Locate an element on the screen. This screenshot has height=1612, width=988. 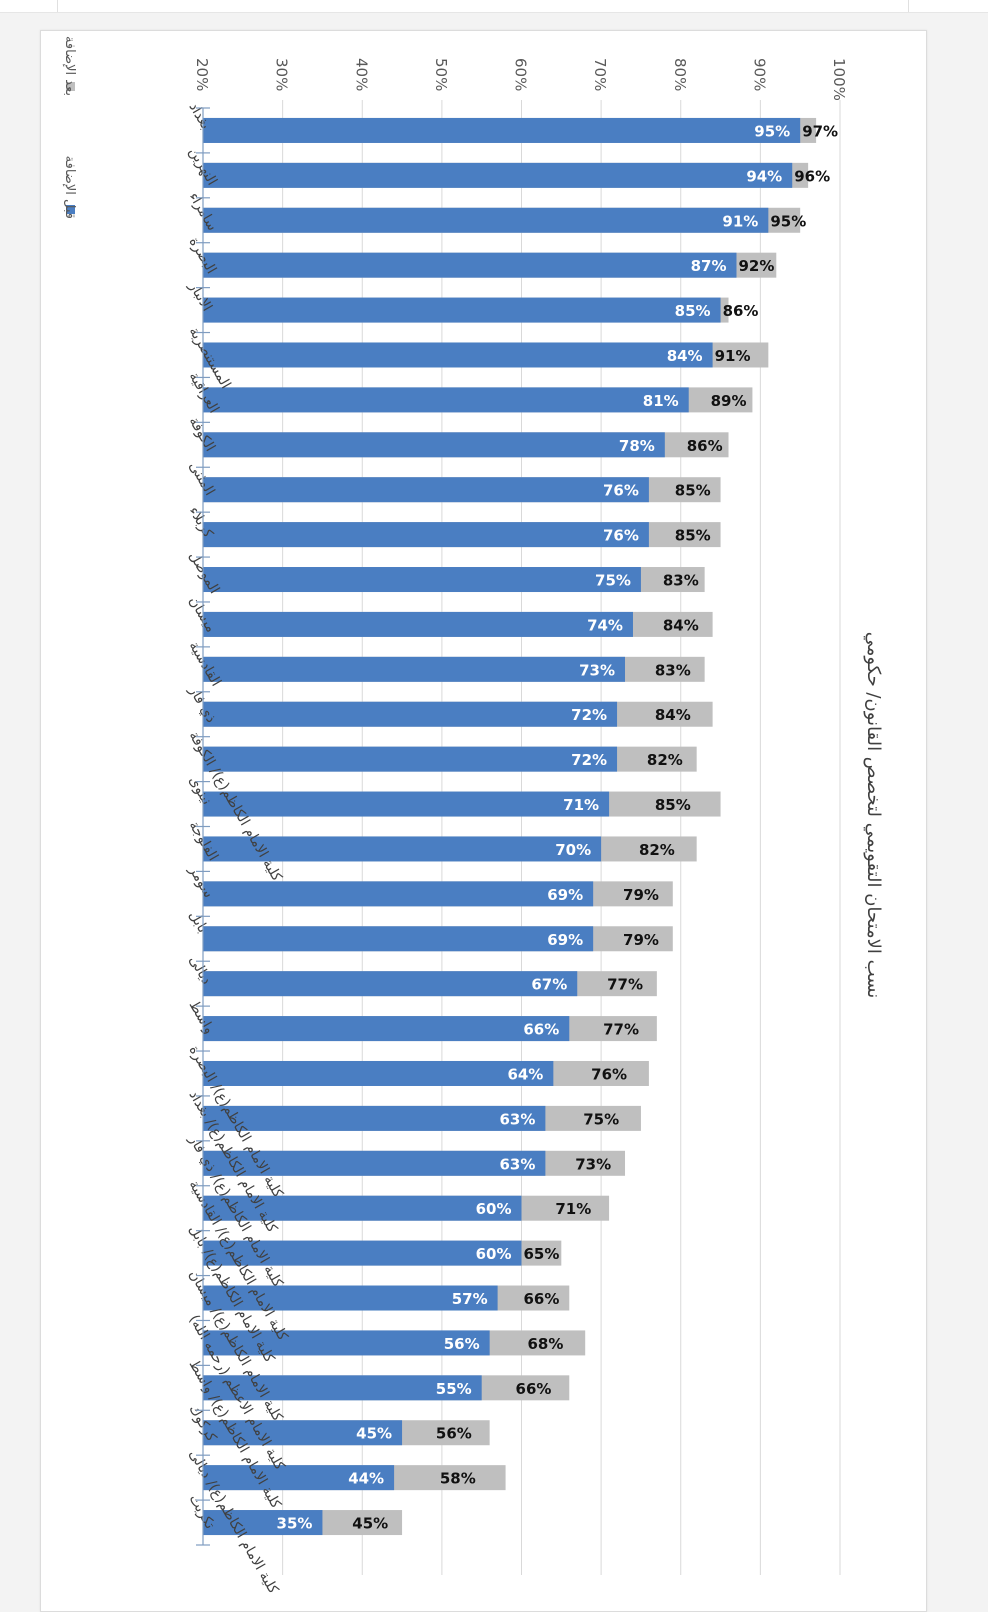
data-label-before: 84% is located at coordinates (685, 356).